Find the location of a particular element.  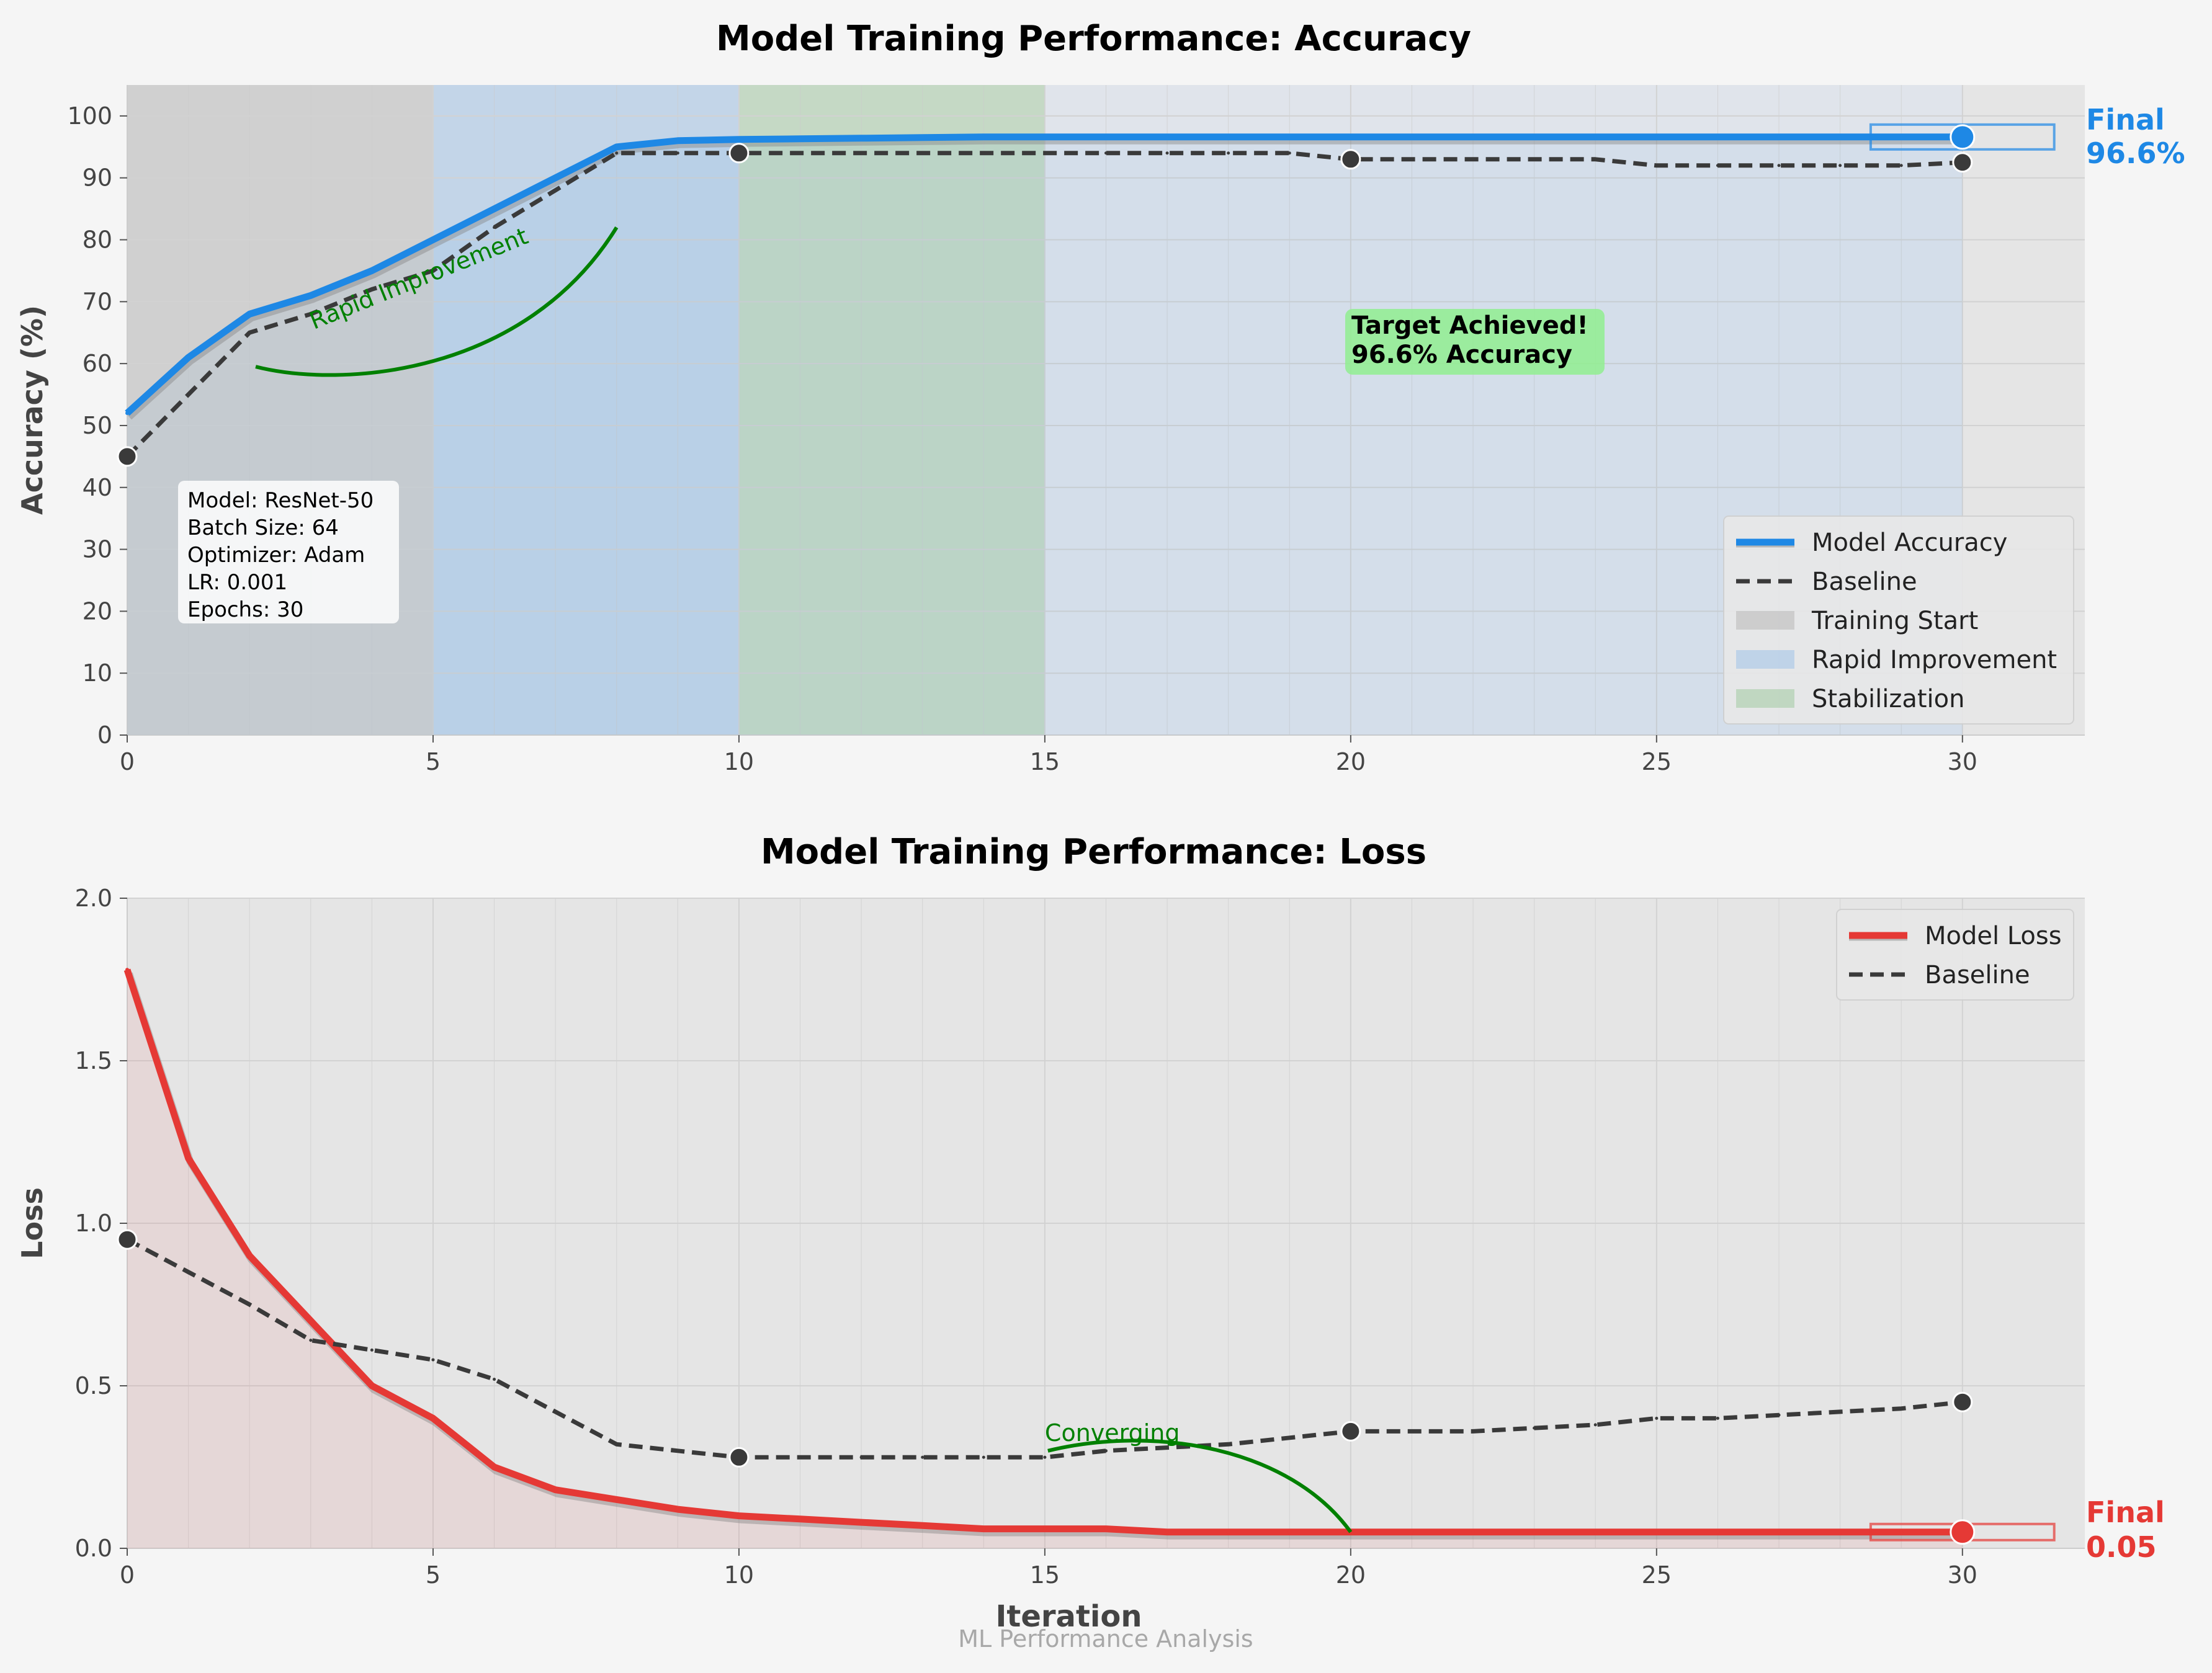

target-box-bg is located at coordinates (1475, 342).